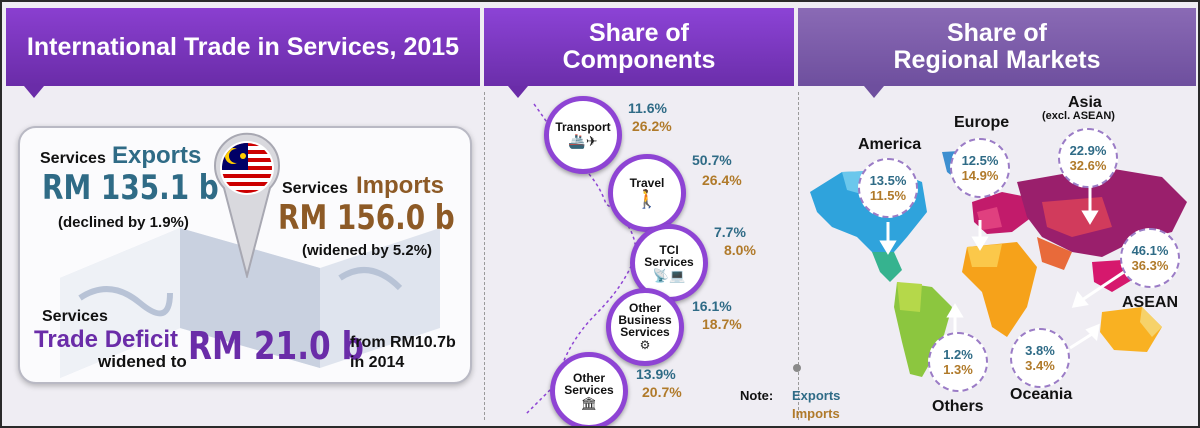  I want to click on page-title: International Trade in Services, 2015, so click(243, 46).